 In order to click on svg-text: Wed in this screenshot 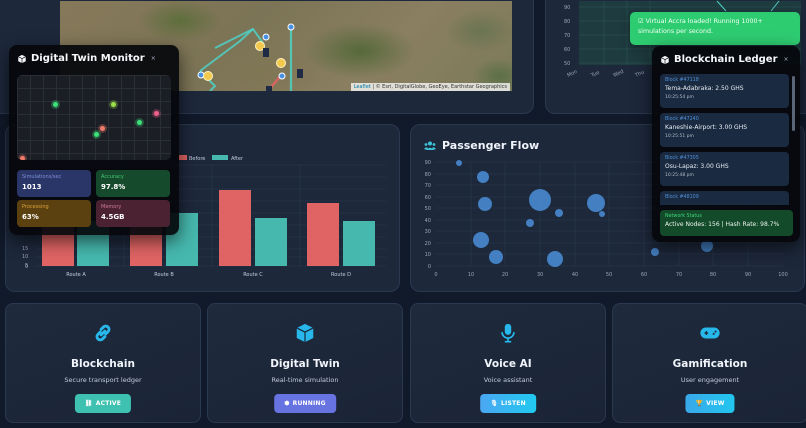, I will do `click(618, 74)`.